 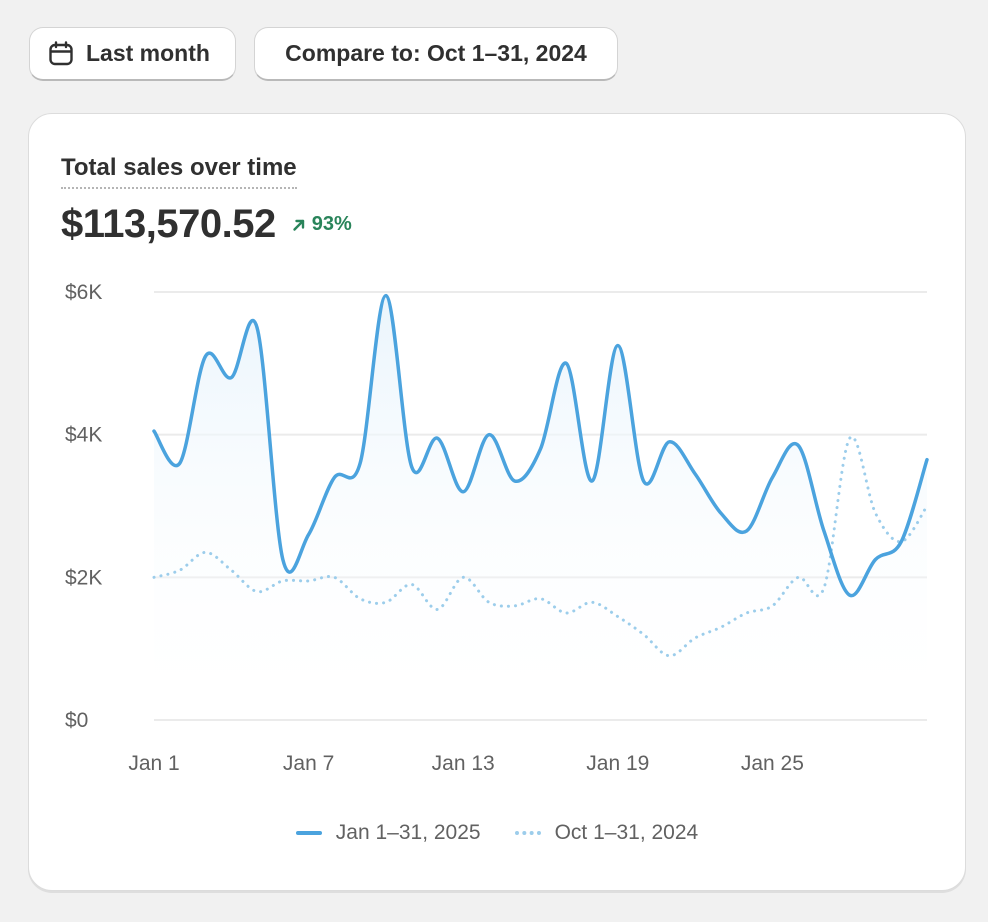 What do you see at coordinates (408, 832) in the screenshot?
I see `legend-label-primary: Jan 1–31, 2025` at bounding box center [408, 832].